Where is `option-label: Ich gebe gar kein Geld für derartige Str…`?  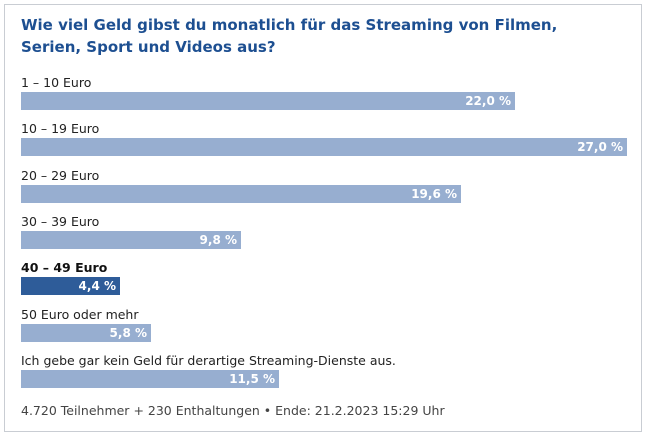
option-label: Ich gebe gar kein Geld für derartige Str… is located at coordinates (208, 360).